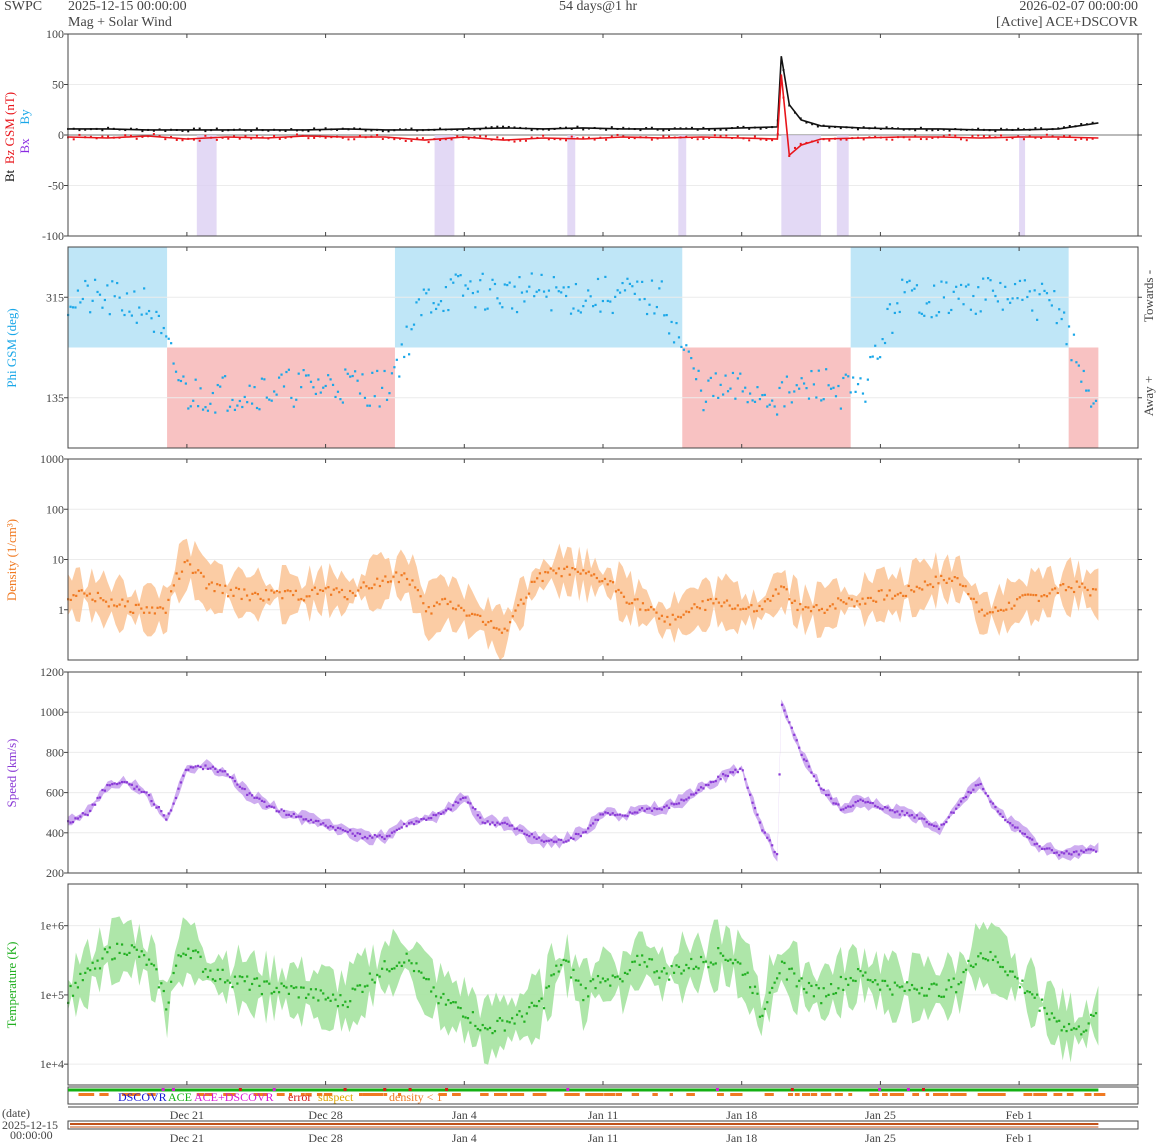  Describe the element at coordinates (603, 1115) in the screenshot. I see `x-tick-label-upper: Jan 11` at that location.